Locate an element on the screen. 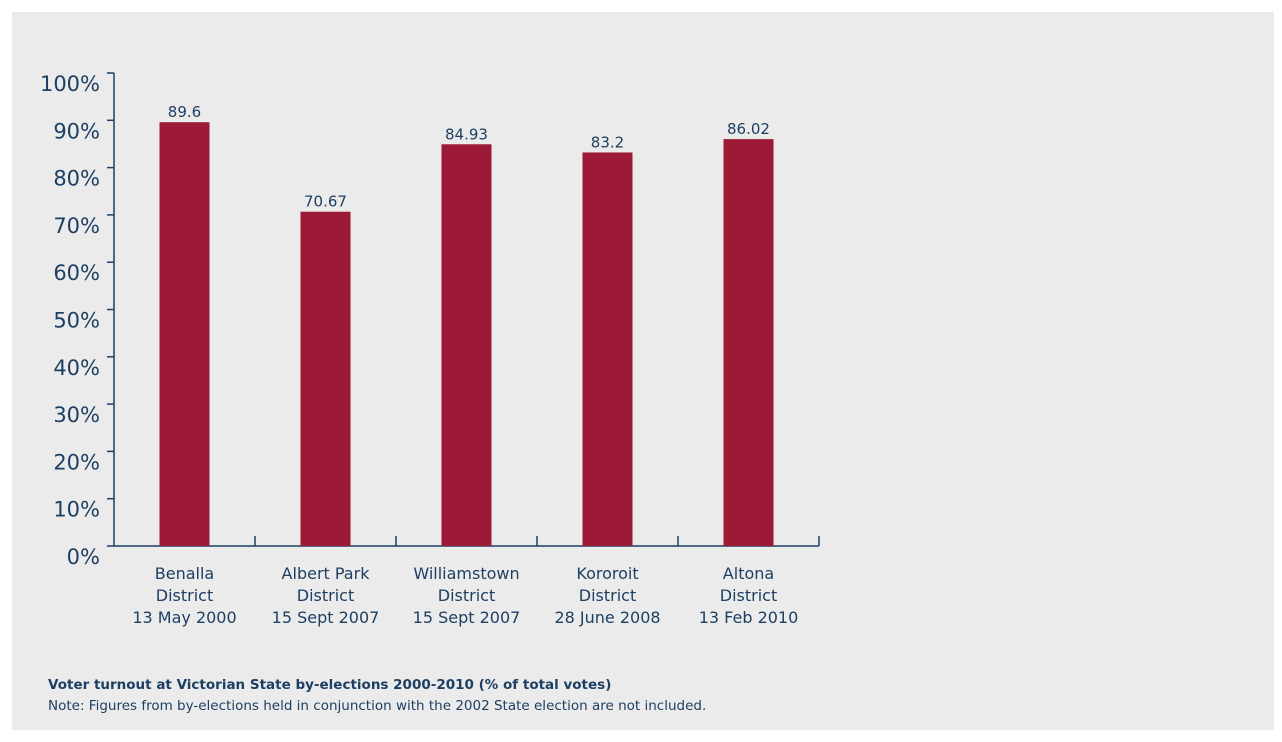  x-category-label: 13 Feb 2010 is located at coordinates (749, 617).